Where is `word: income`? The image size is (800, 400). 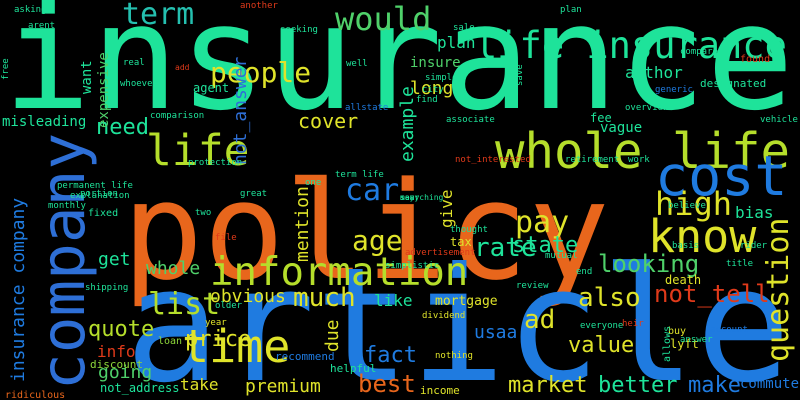
word: income is located at coordinates (440, 390).